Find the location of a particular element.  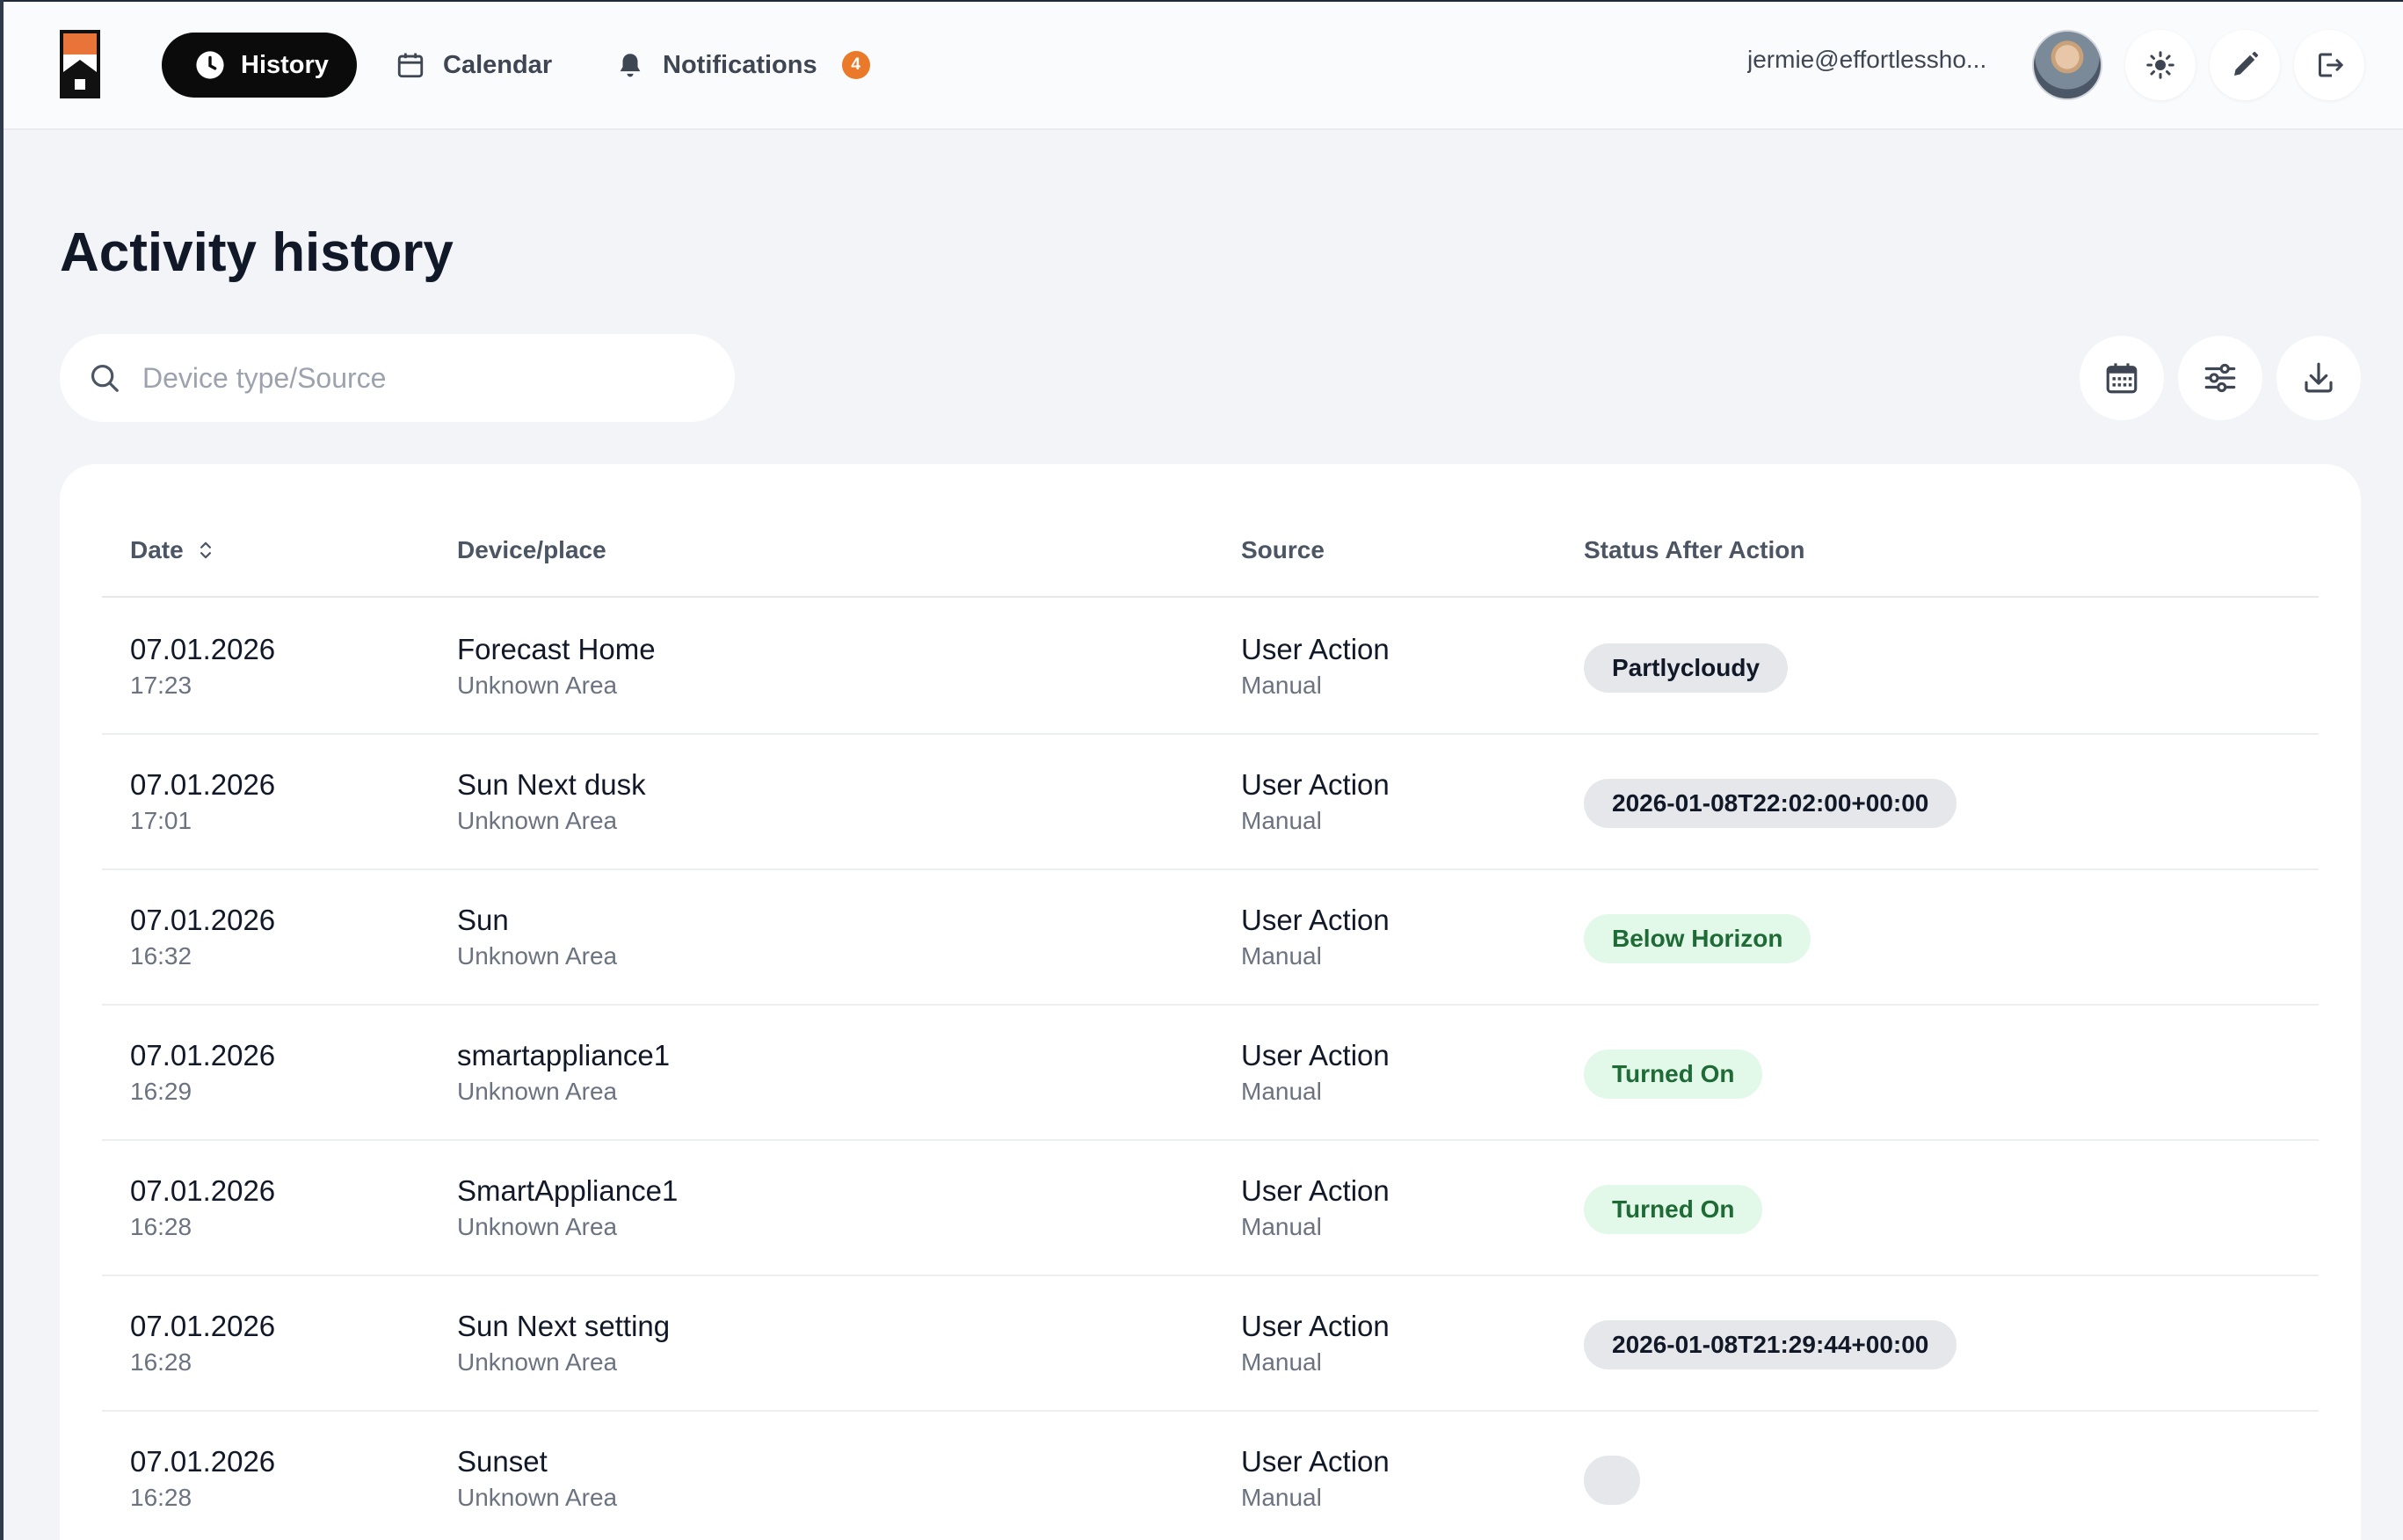

nav-tab-history: History is located at coordinates (259, 65).